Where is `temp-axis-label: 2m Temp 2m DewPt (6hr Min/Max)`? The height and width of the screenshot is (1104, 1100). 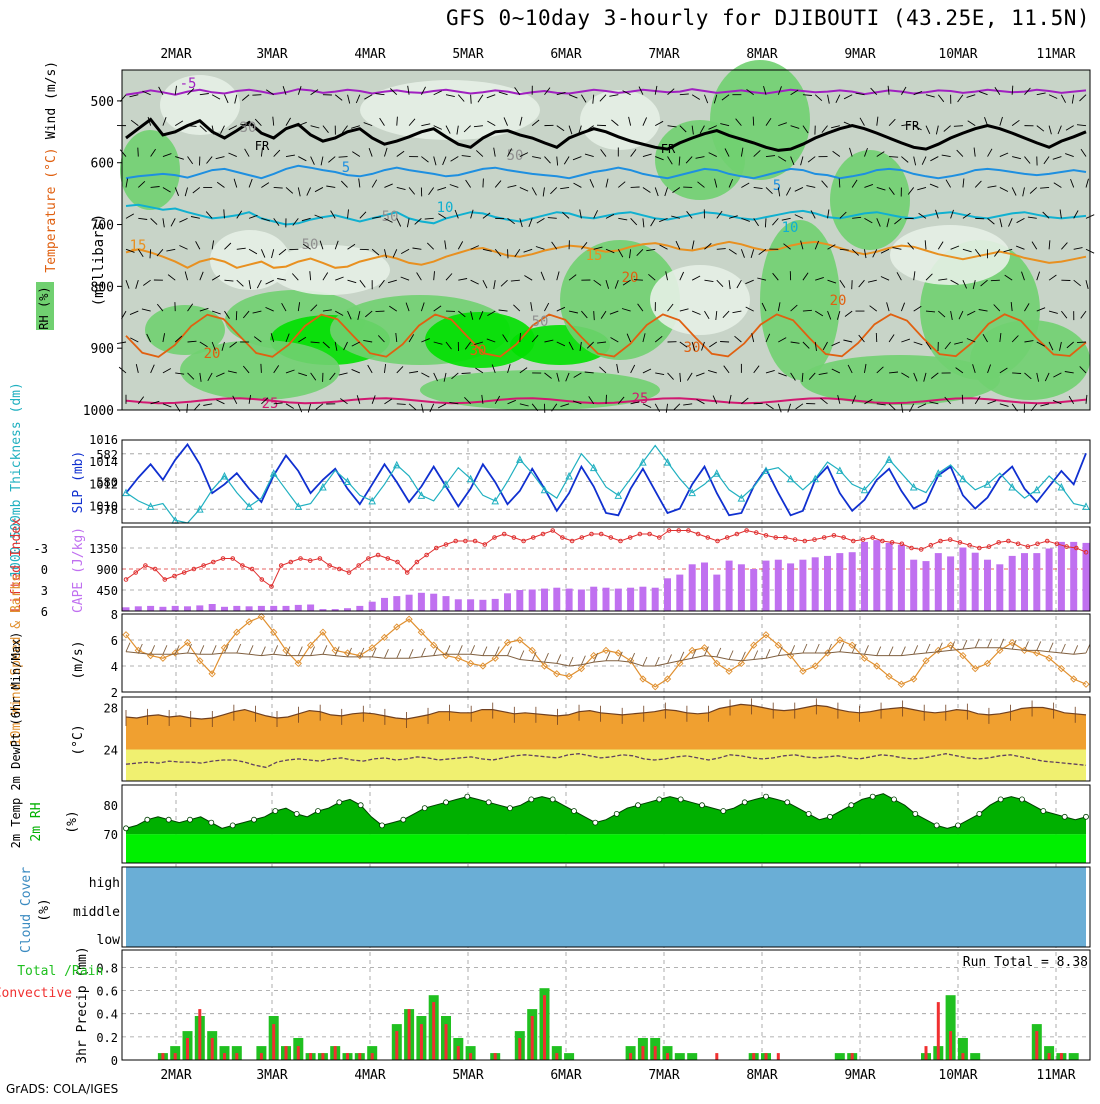 temp-axis-label: 2m Temp 2m DewPt (6hr Min/Max) is located at coordinates (16, 740).